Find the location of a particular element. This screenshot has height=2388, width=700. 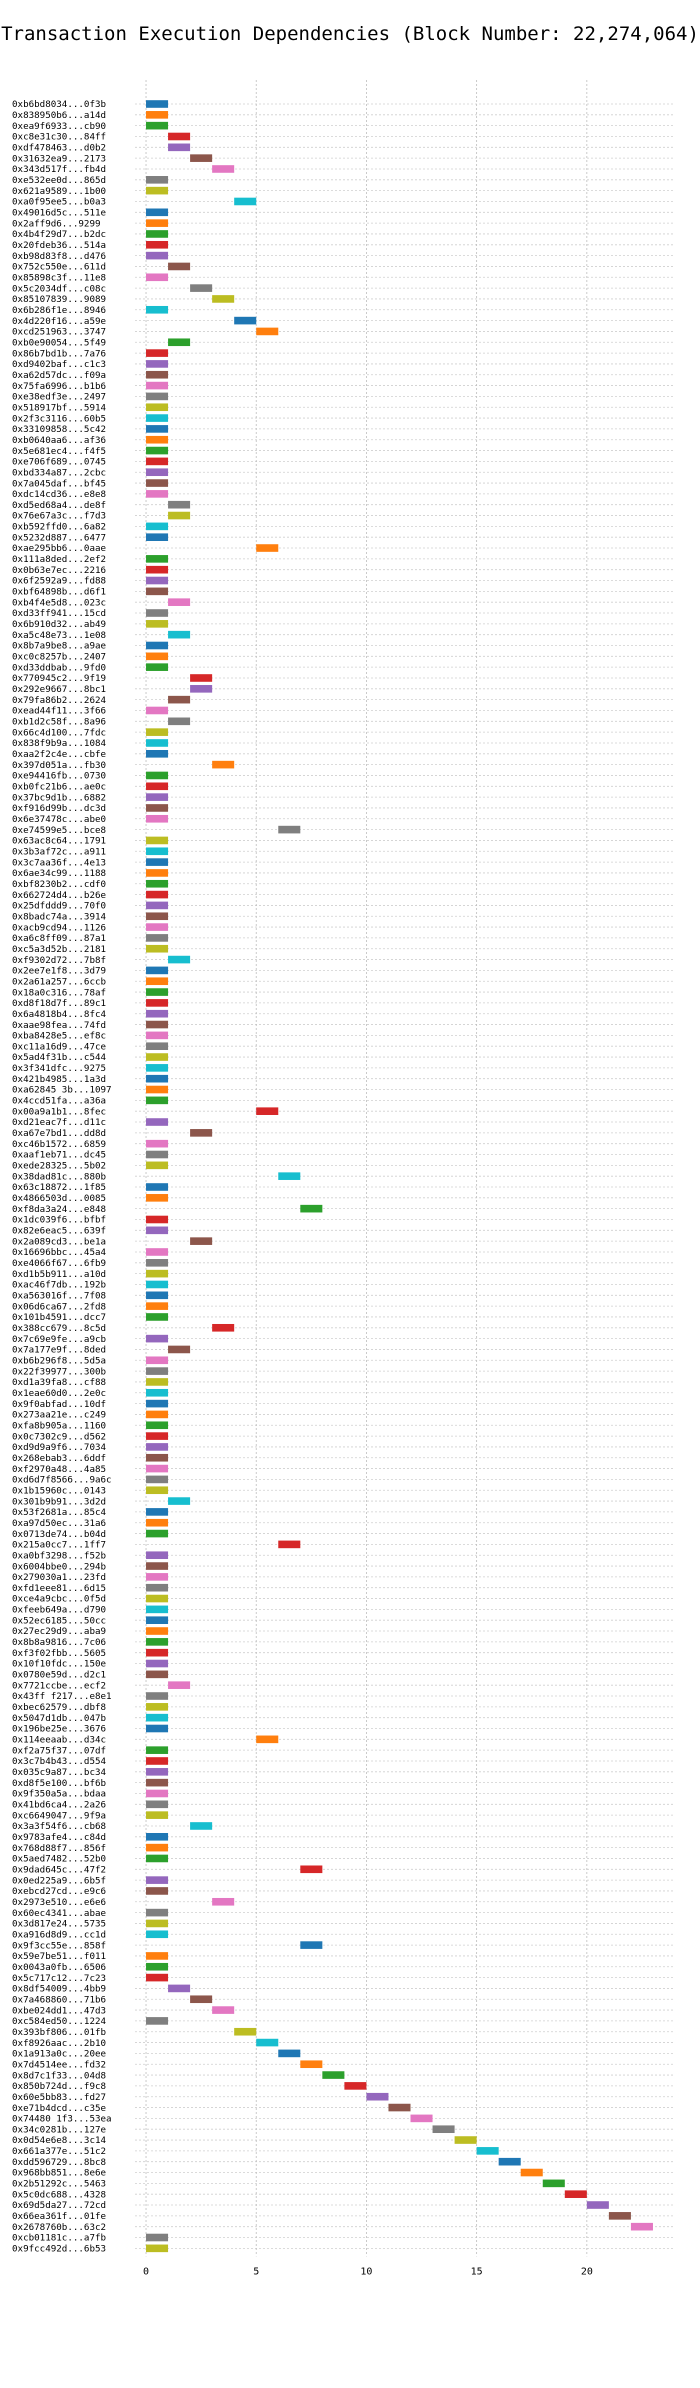

y-tick-label: 0x111a8ded...2ef2 is located at coordinates (59, 559).